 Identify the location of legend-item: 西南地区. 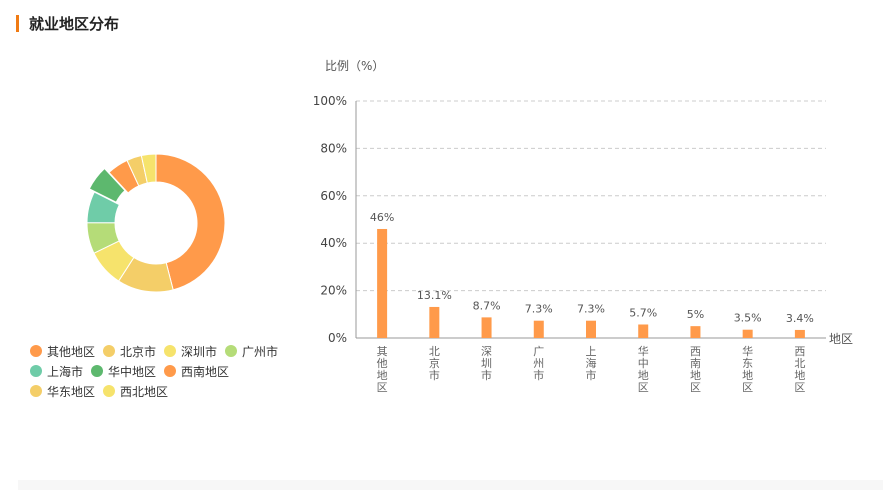
(196, 371).